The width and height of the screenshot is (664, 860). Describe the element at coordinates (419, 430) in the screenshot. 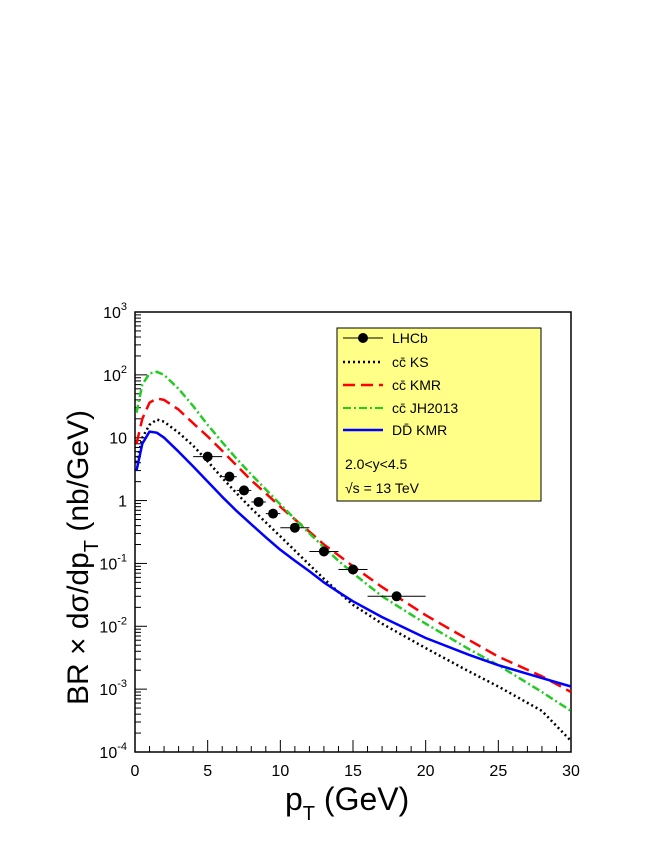

I see `legend-label-dd-kmr: DD̄ KMR` at that location.